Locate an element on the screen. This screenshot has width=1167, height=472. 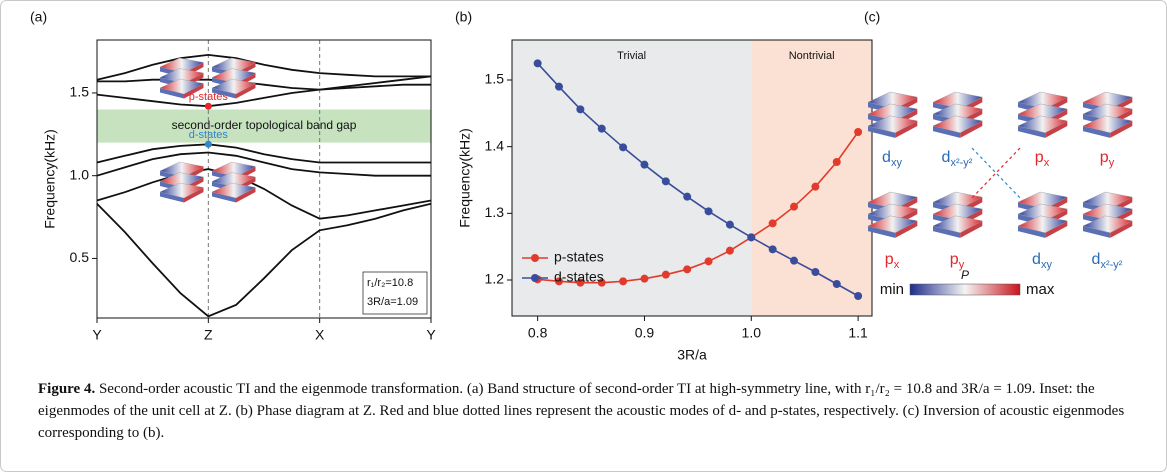
legend-label: d-states is located at coordinates (579, 277).